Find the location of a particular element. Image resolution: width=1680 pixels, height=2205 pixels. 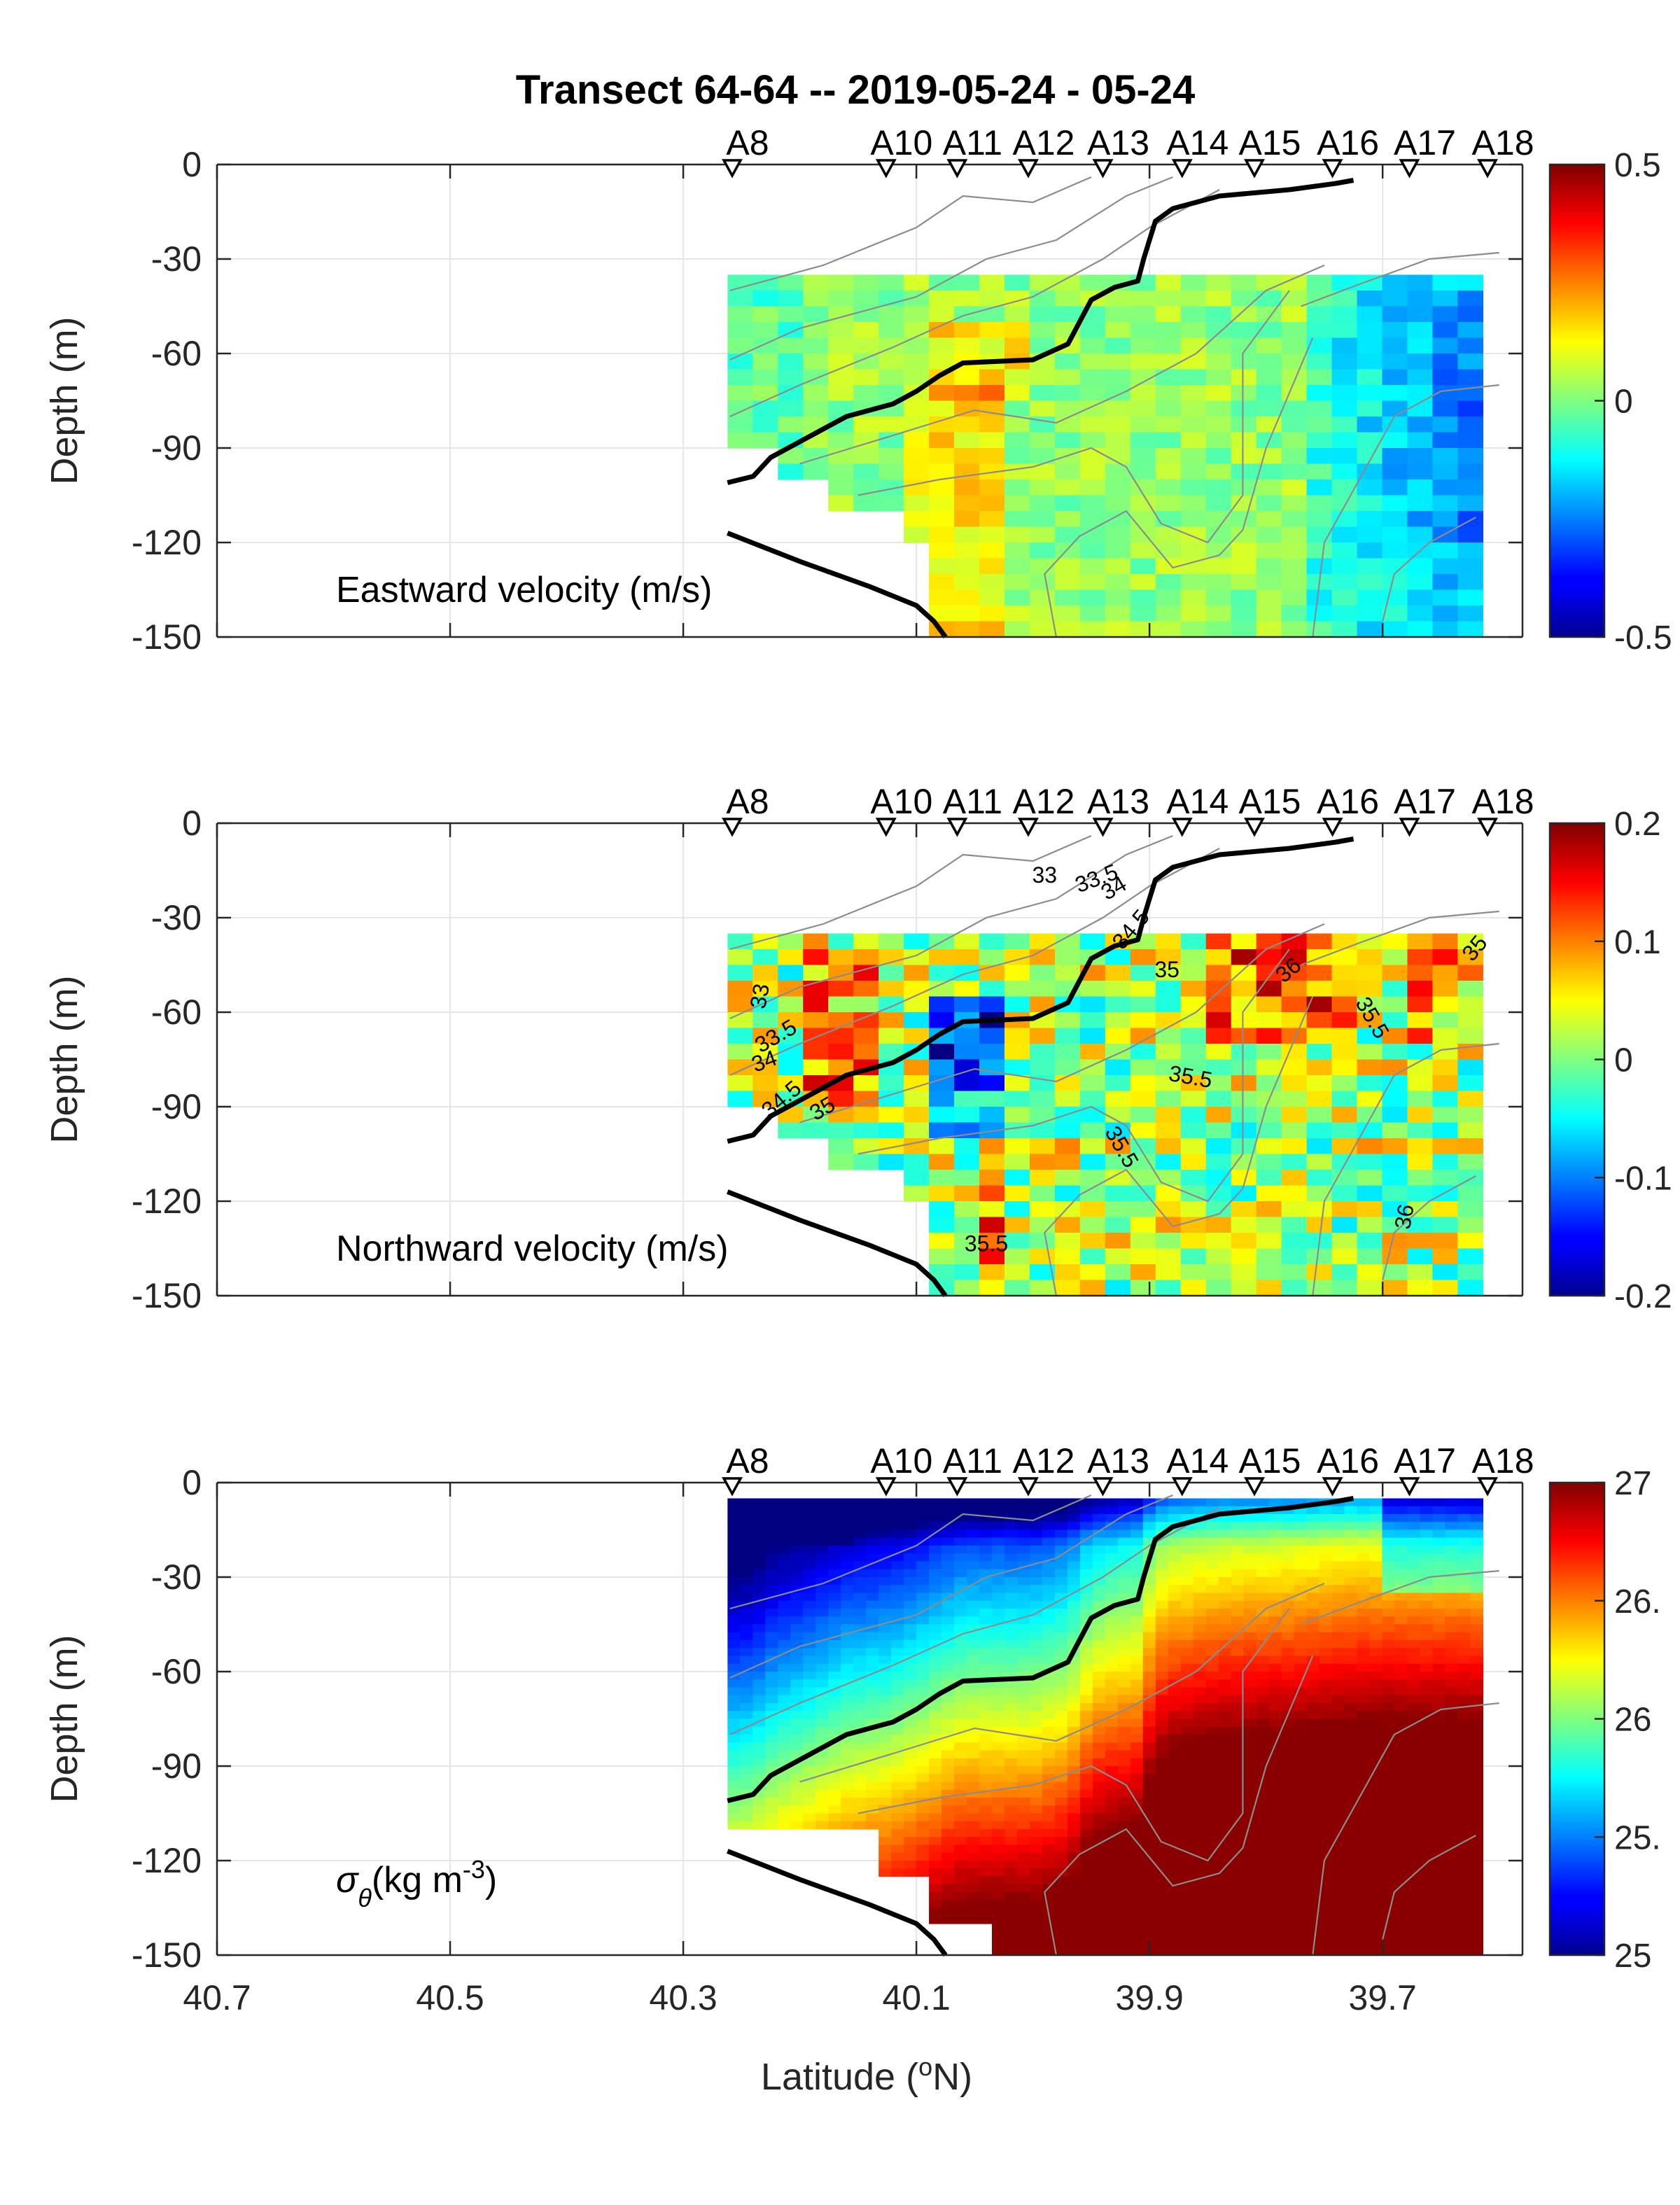

station-marker is located at coordinates (1487, 1487).